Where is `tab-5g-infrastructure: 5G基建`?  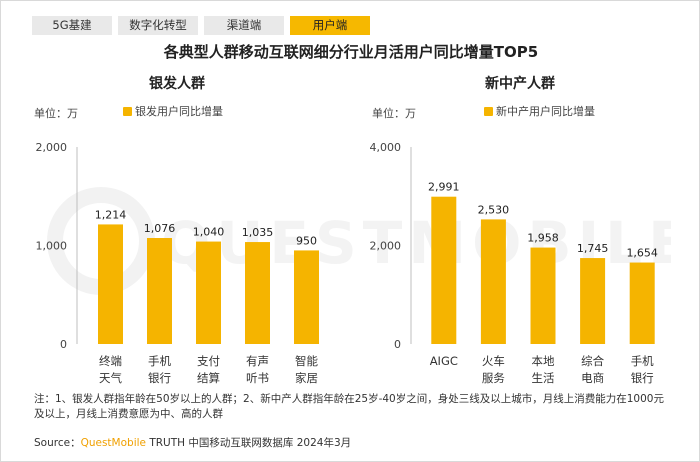 tab-5g-infrastructure: 5G基建 is located at coordinates (72, 25).